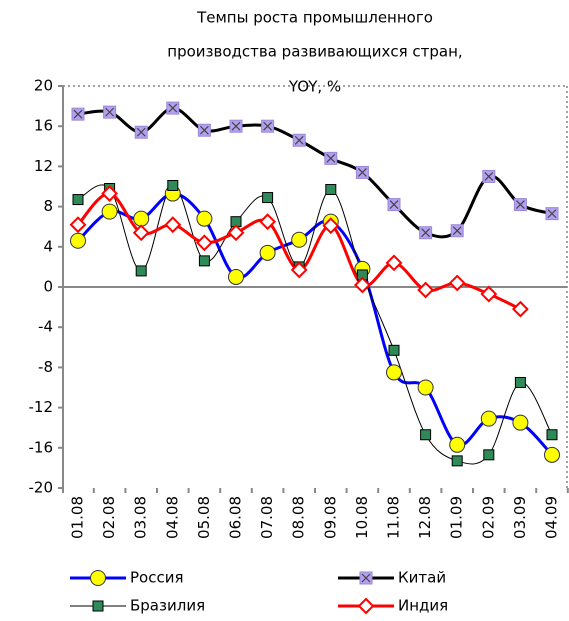 The image size is (569, 621). I want to click on x-tick-label: 01.09, so click(457, 517).